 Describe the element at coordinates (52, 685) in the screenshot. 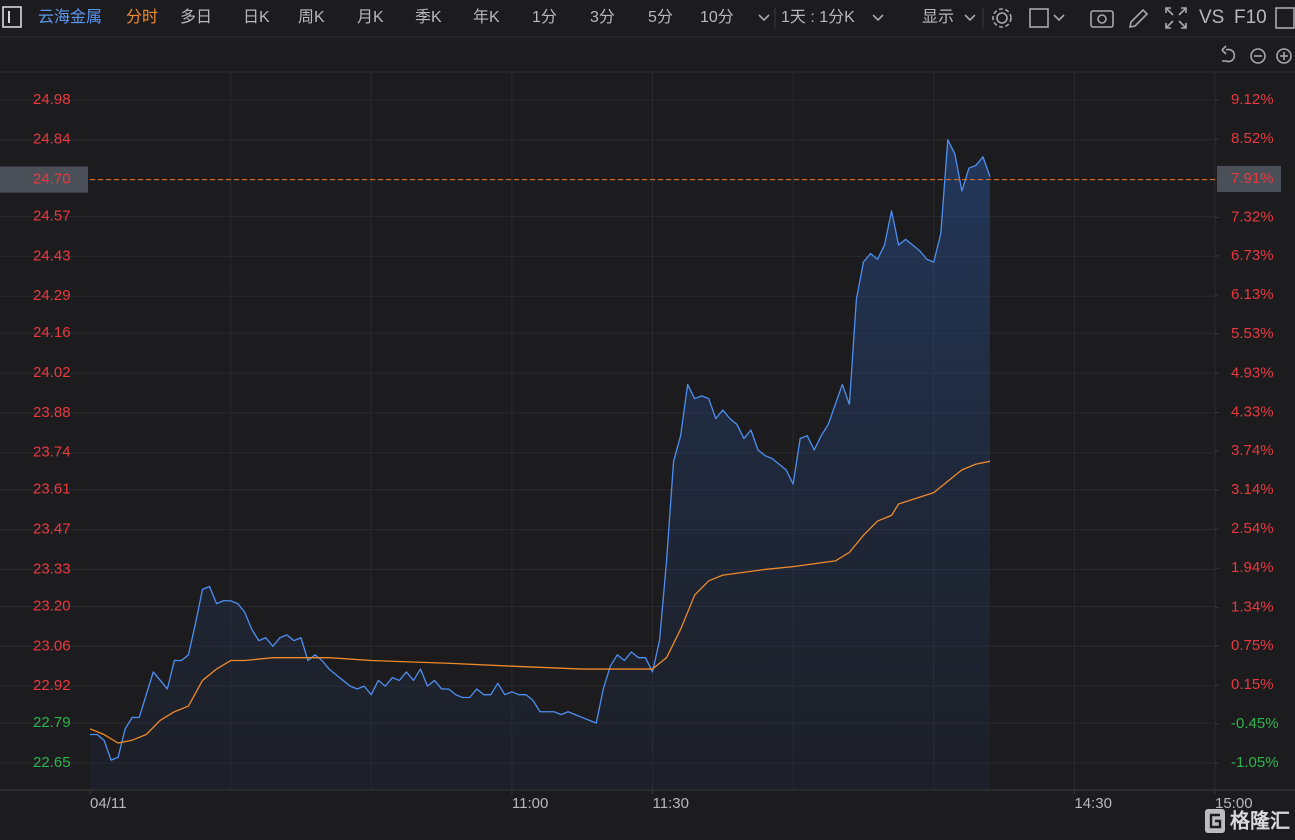

I see `y-tick-label: 22.92` at that location.